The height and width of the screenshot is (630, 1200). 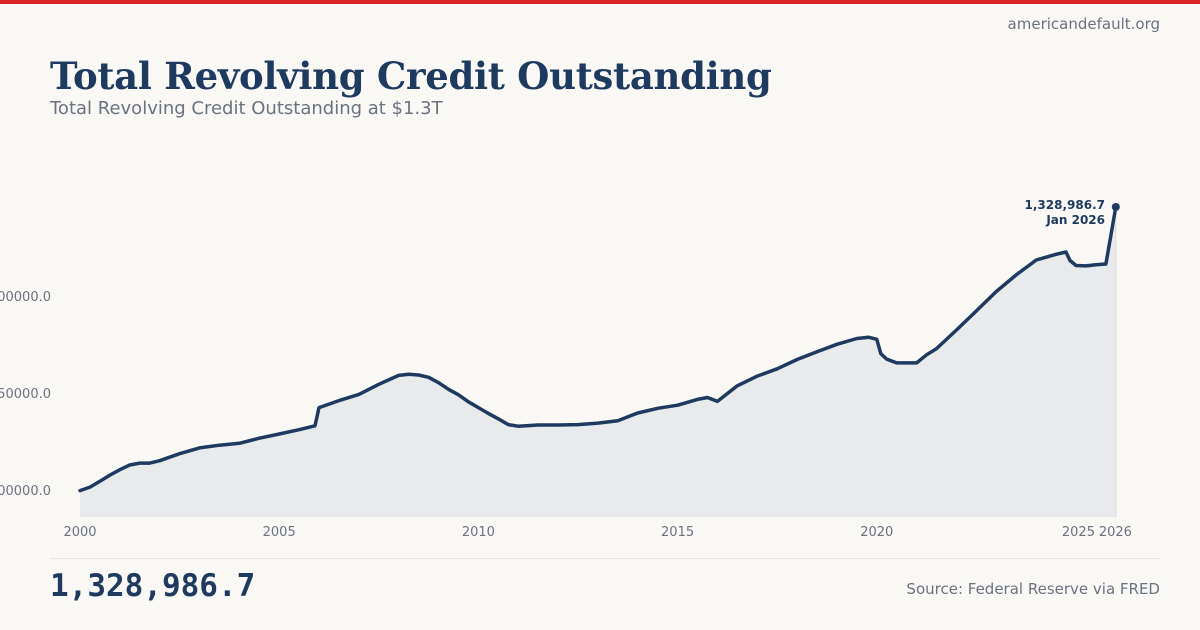 What do you see at coordinates (25, 297) in the screenshot?
I see `y-tick-label: 1100000.0` at bounding box center [25, 297].